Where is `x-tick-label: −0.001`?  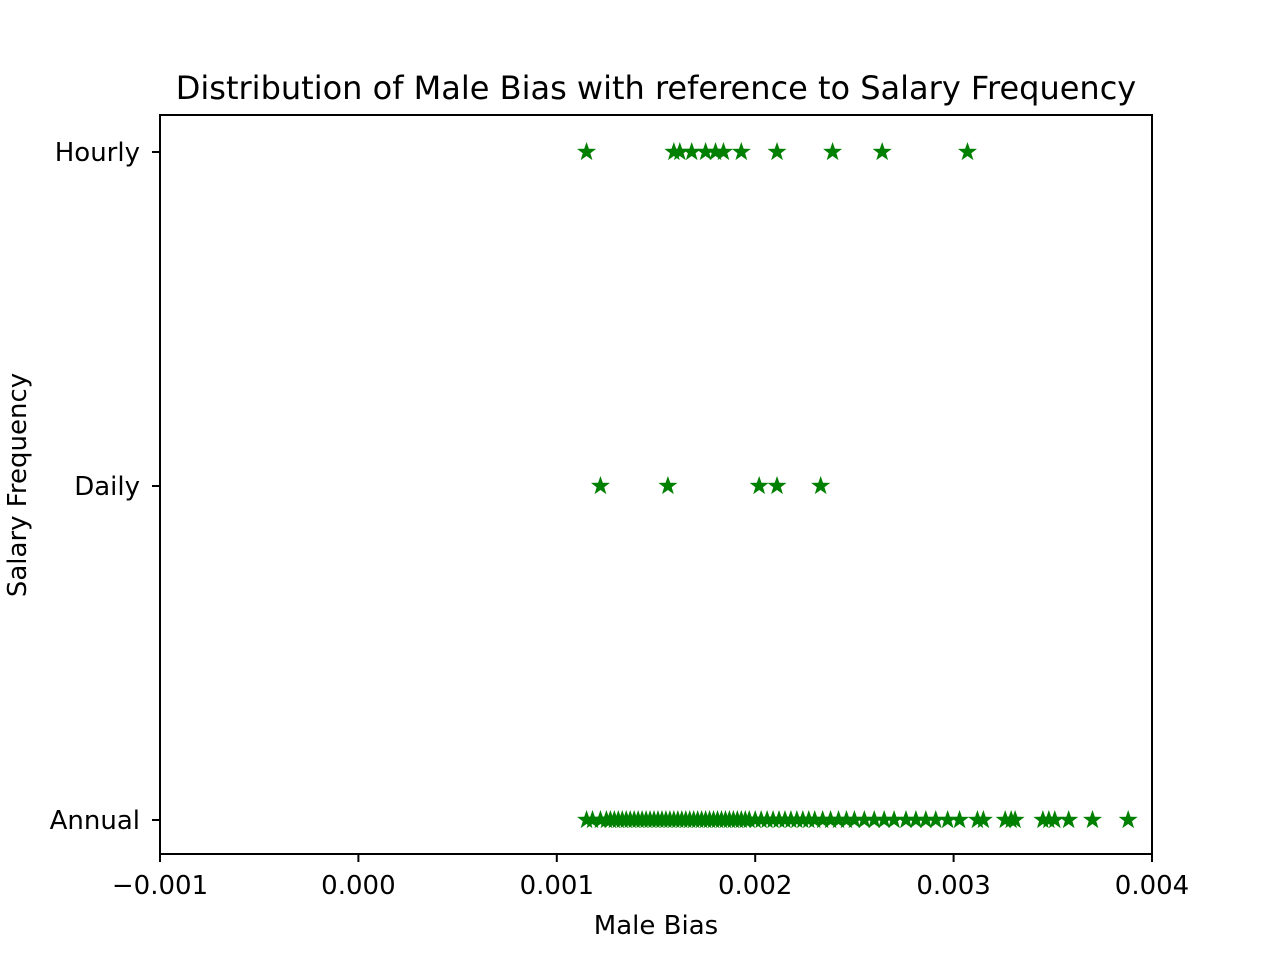
x-tick-label: −0.001 is located at coordinates (160, 886).